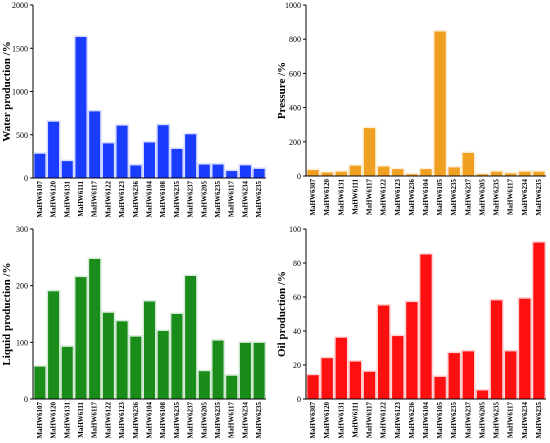 The width and height of the screenshot is (550, 443). Describe the element at coordinates (40, 420) in the screenshot. I see `x-tick-label: MaHW6107` at that location.